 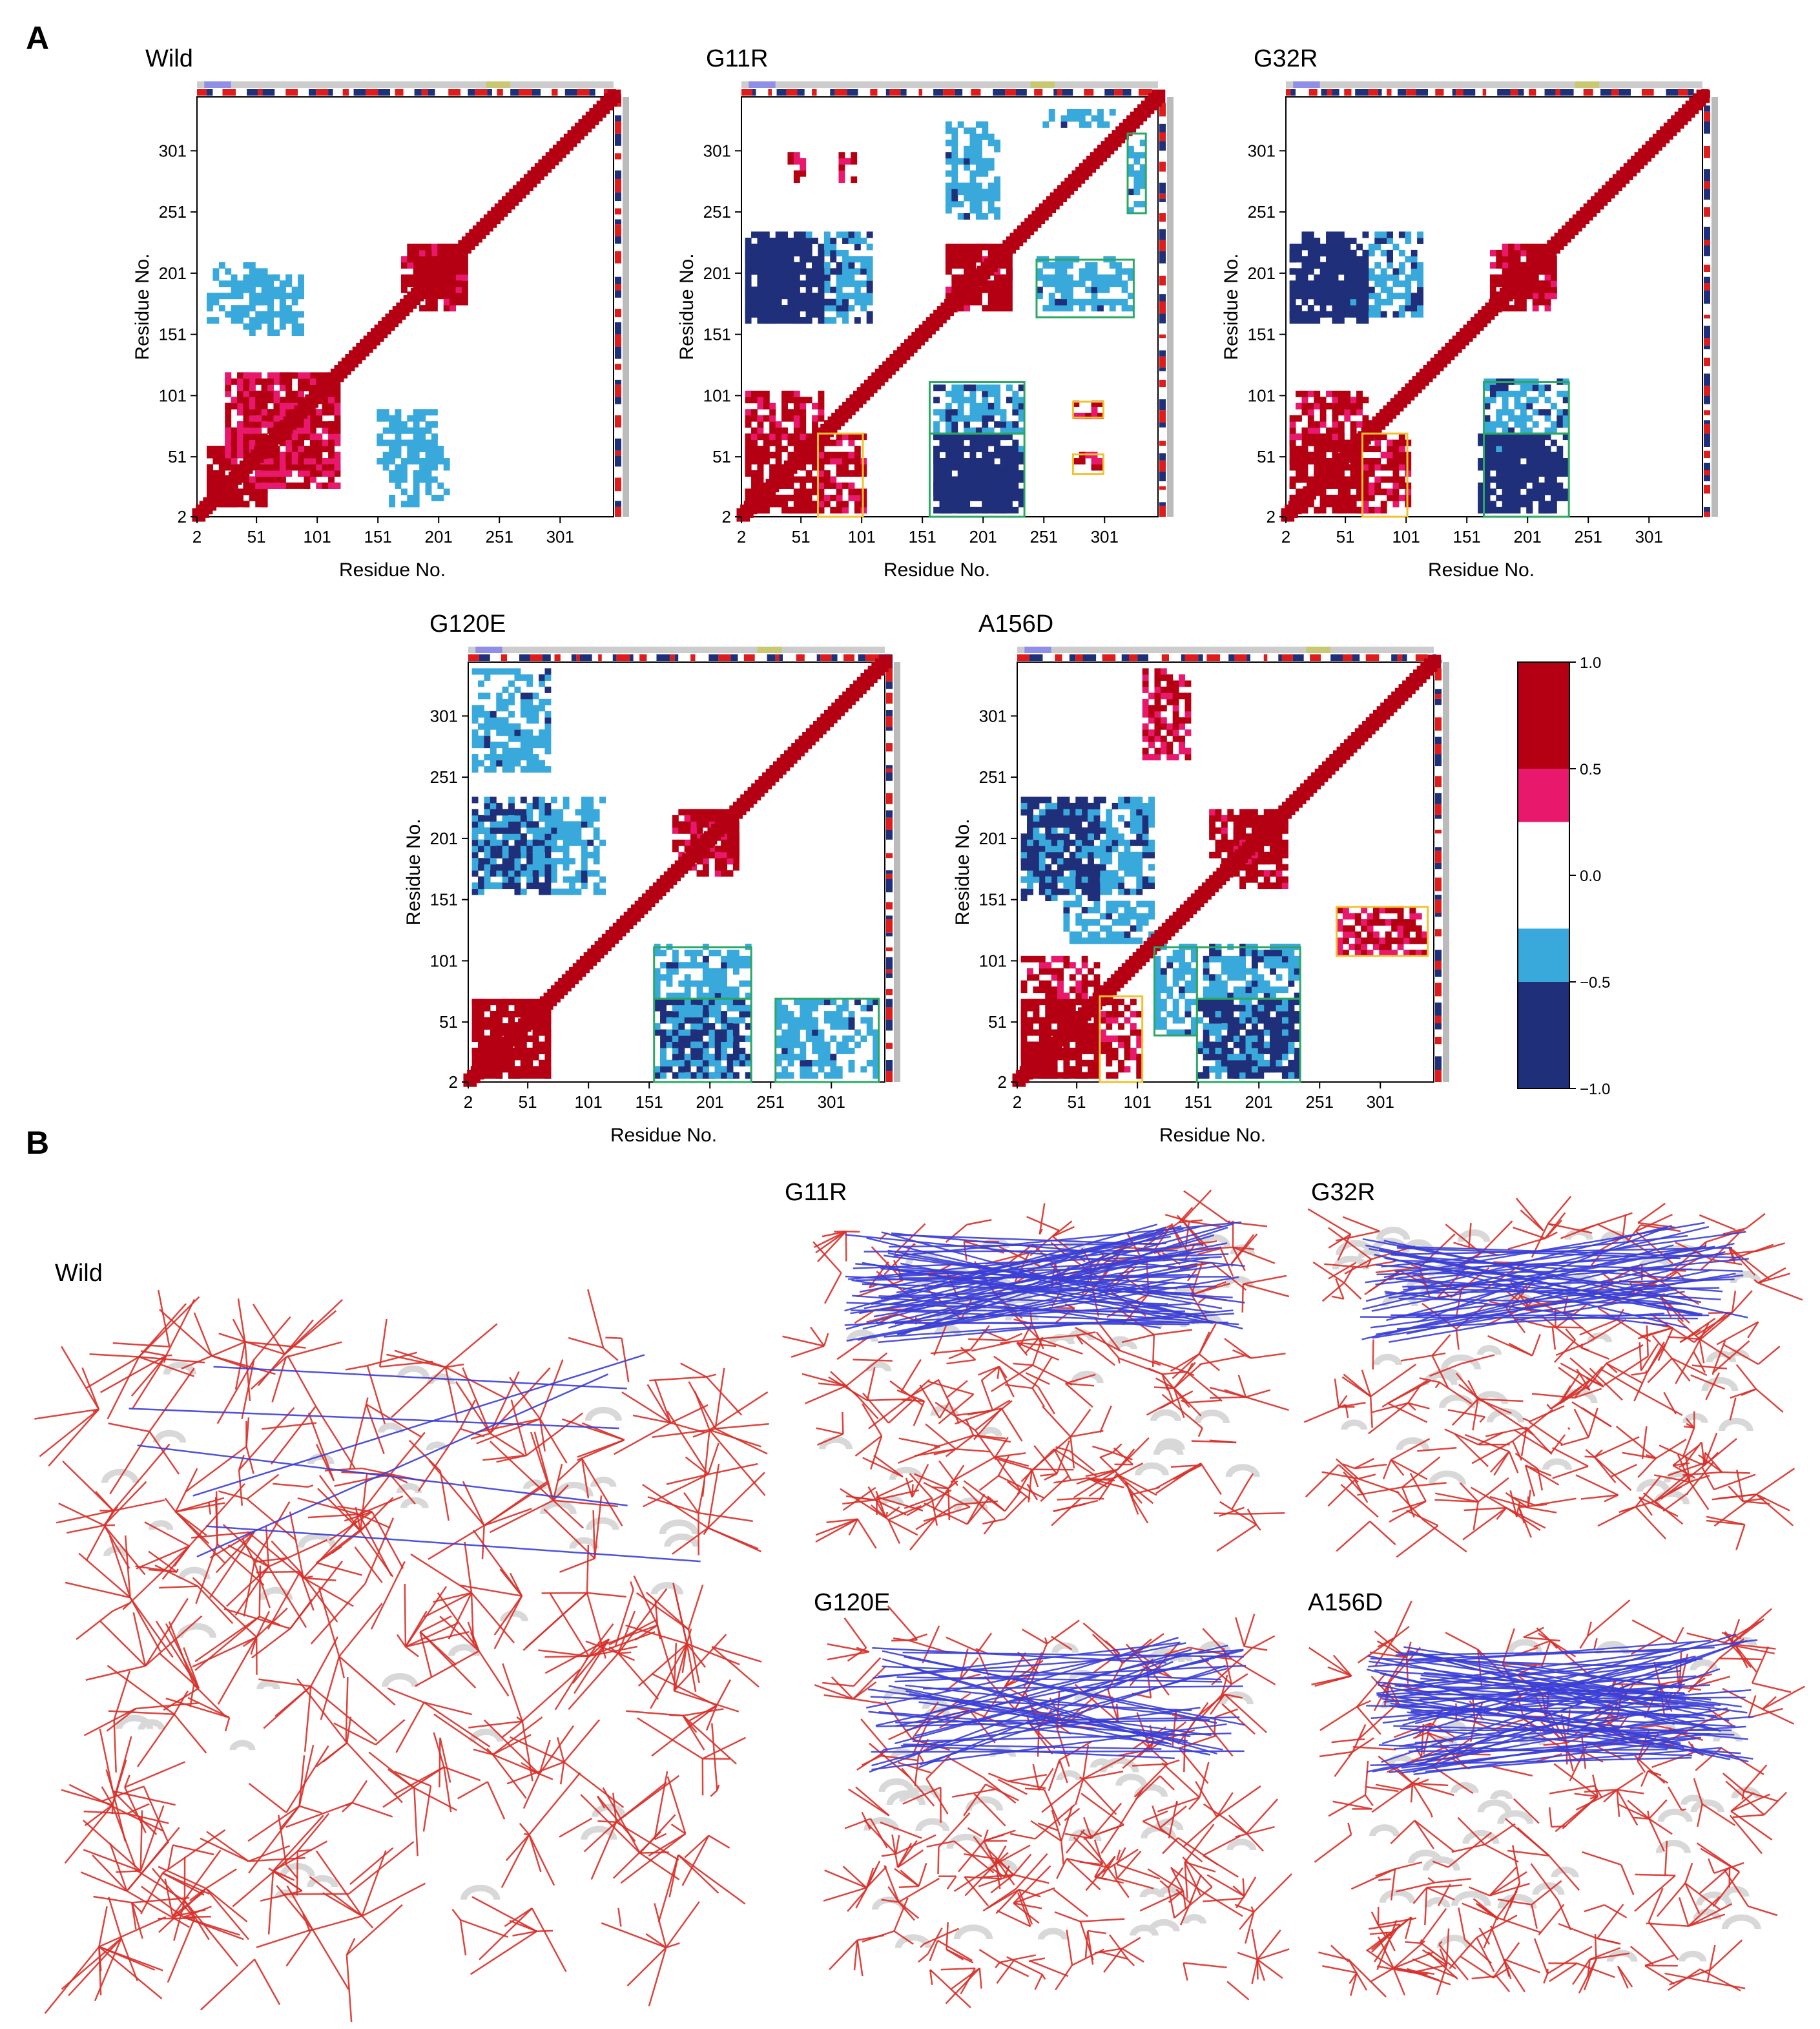 I want to click on secondary-structure-bars, so click(x=684, y=864).